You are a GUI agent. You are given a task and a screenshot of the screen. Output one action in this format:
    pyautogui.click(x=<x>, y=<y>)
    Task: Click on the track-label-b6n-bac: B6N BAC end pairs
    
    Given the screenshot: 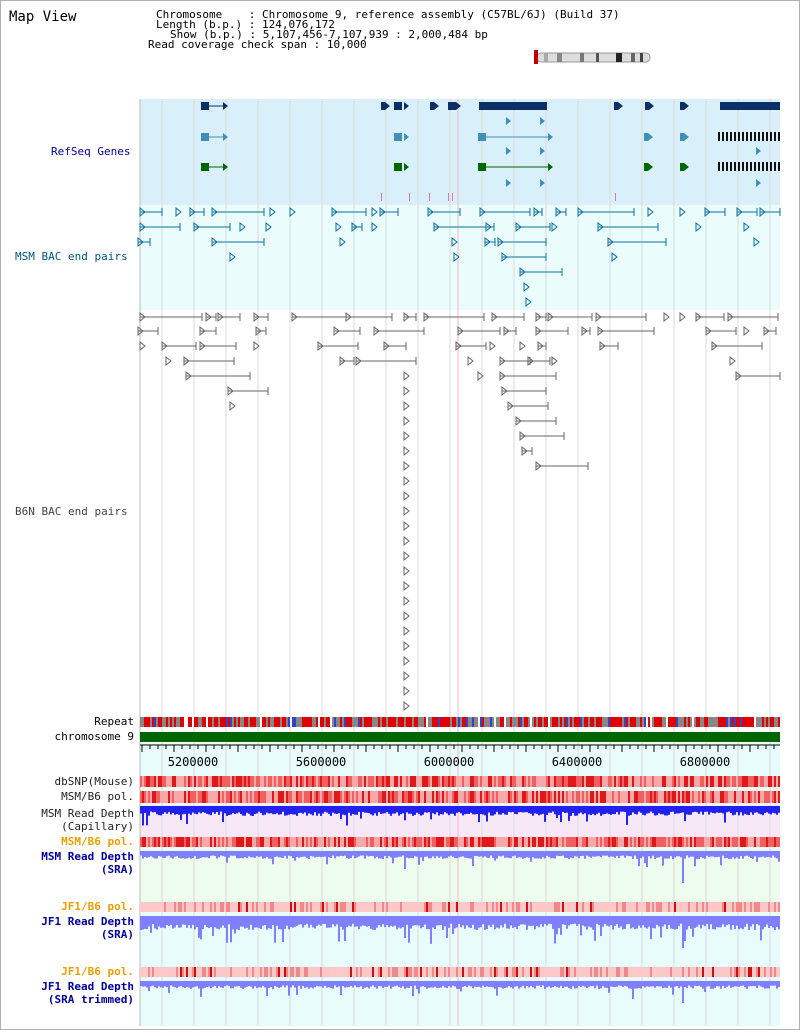 What is the action you would take?
    pyautogui.click(x=71, y=511)
    